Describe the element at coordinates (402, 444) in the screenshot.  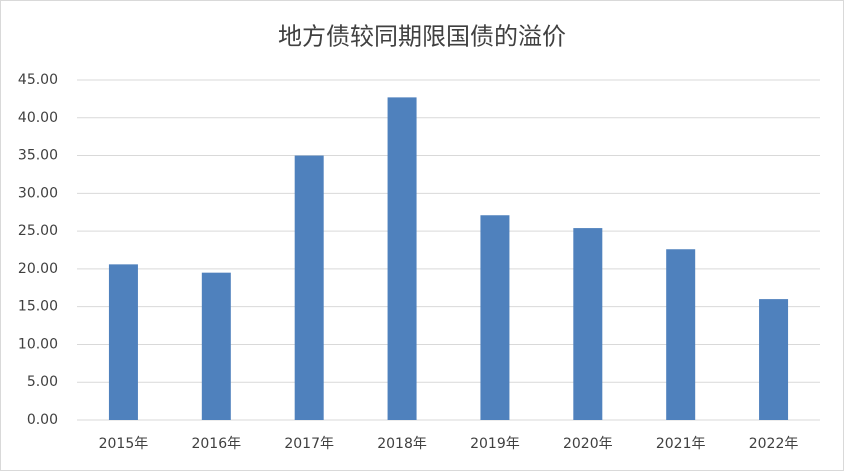
I see `x-tick-label: 2018年` at that location.